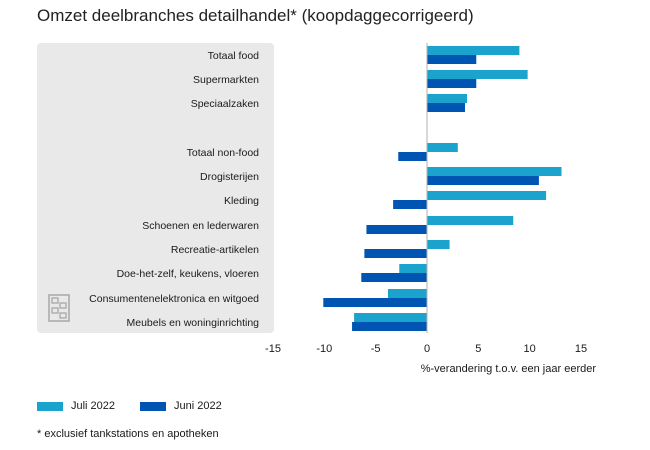  I want to click on category-label: Doe-het-zelf, keukens, vloeren, so click(188, 274).